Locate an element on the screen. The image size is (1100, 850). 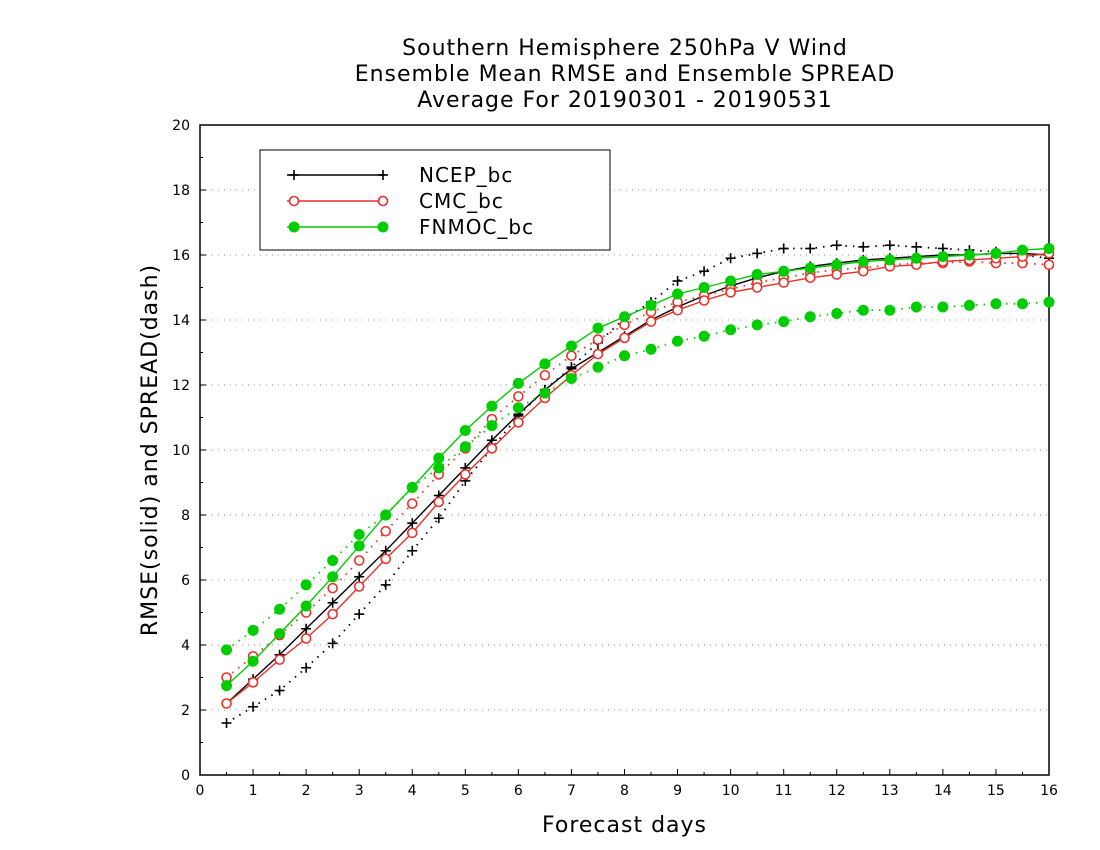
y-tick-label: 18 is located at coordinates (181, 191).